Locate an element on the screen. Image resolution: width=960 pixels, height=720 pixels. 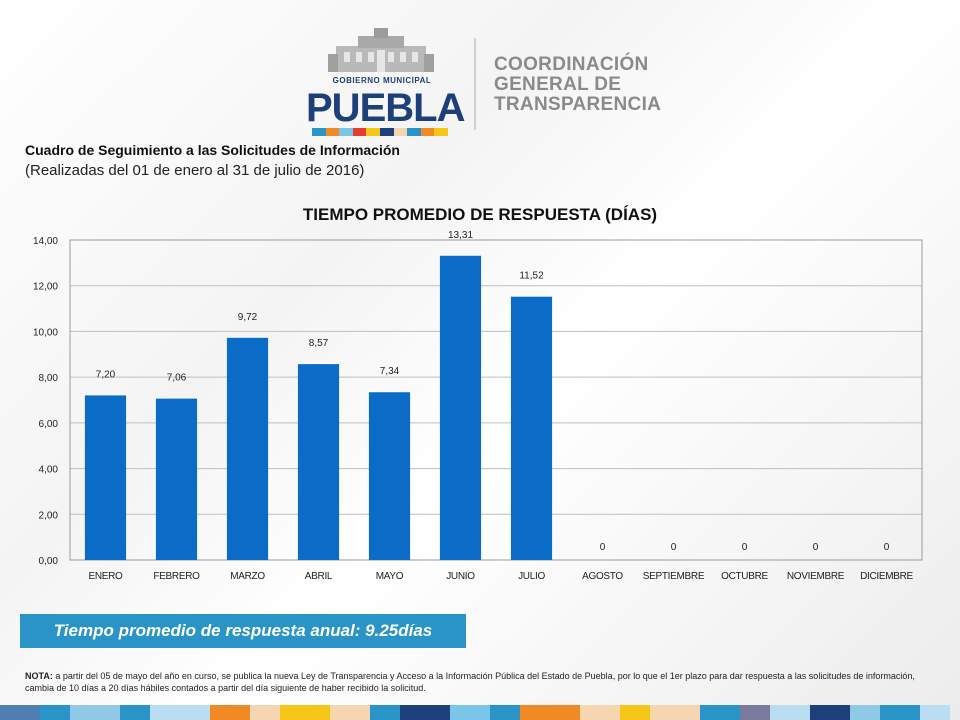
coordination-line: COORDINACIÓN is located at coordinates (571, 64).